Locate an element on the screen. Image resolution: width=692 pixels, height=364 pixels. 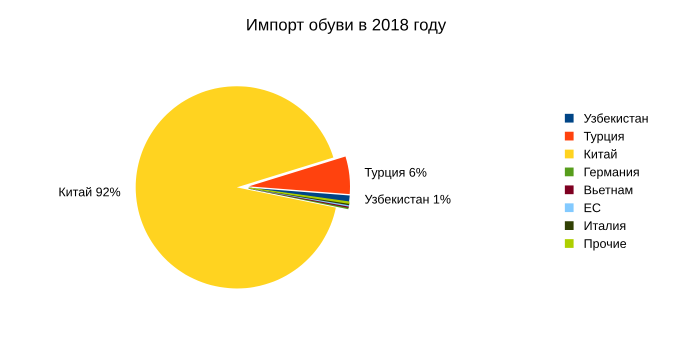
legend-label: Италия is located at coordinates (605, 225).